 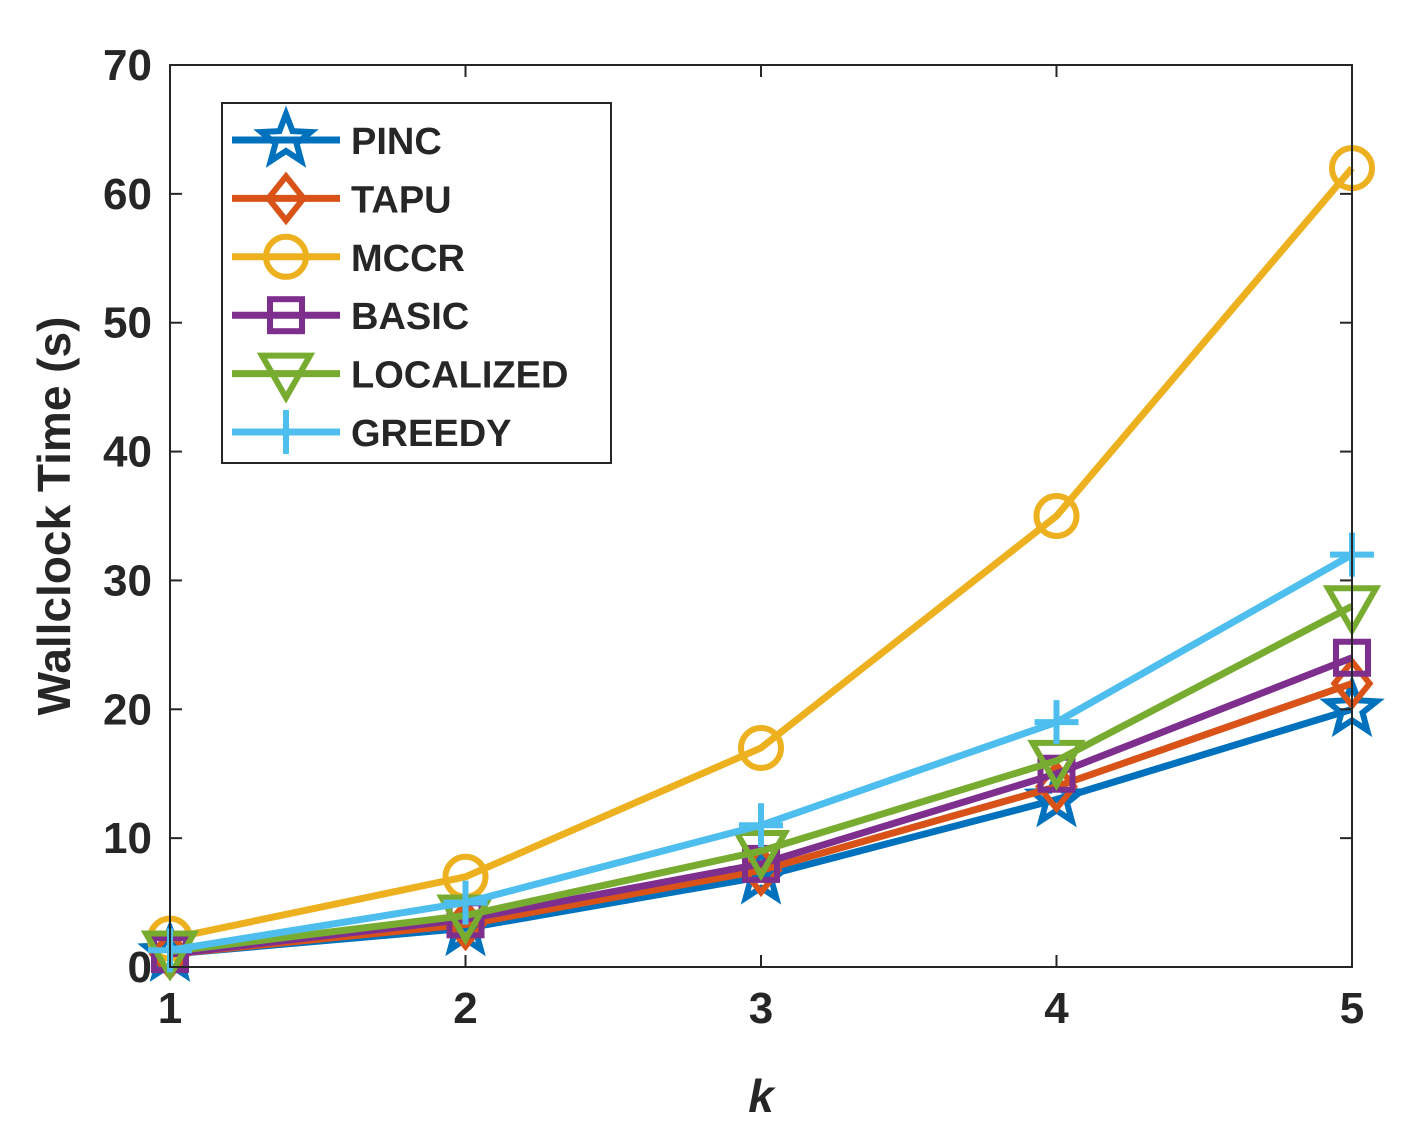 I want to click on y-tick-label: 20, so click(x=127, y=709).